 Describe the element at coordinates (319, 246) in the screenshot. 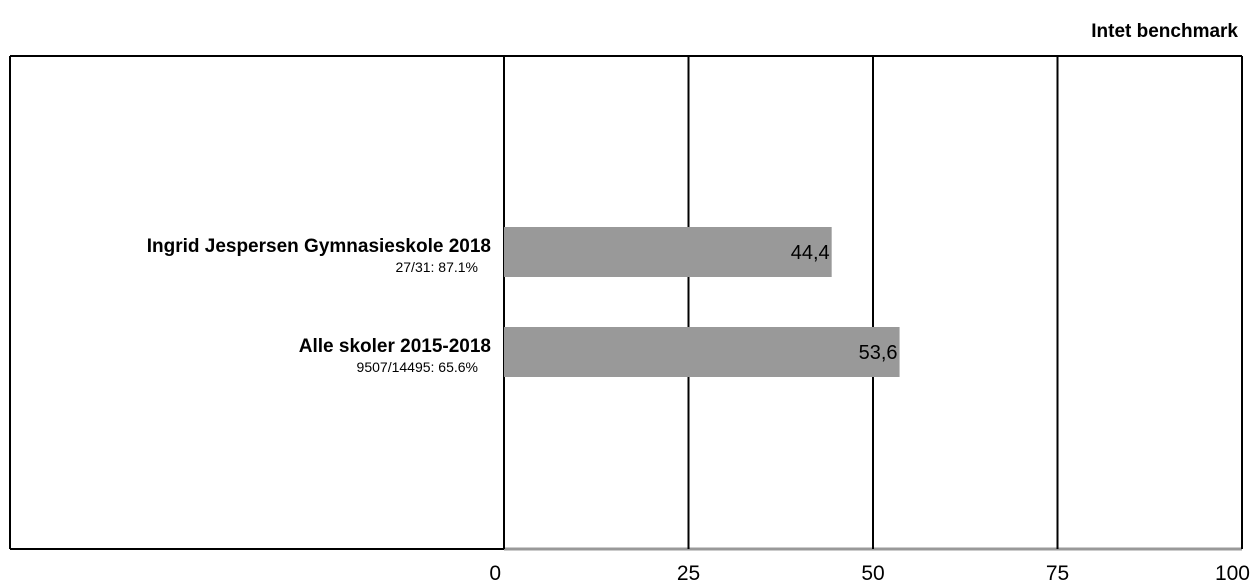

I see `category-label-0: Ingrid Jespersen Gymnasieskole 2018` at that location.